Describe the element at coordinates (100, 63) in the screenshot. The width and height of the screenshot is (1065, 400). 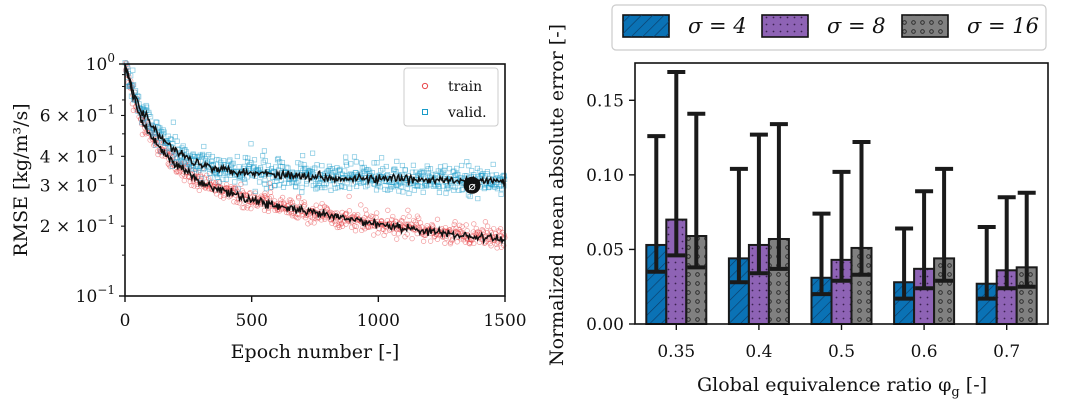
I see `left-y-tick-label: 100` at that location.